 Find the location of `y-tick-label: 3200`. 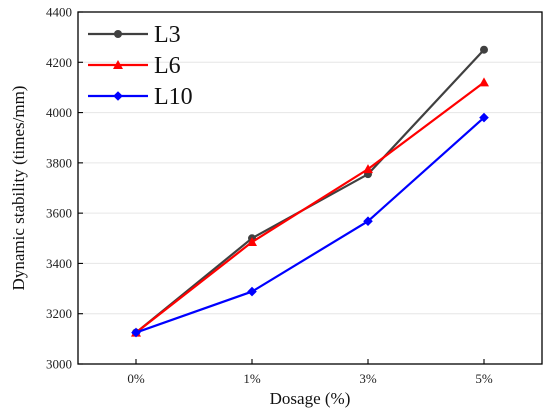

y-tick-label: 3200 is located at coordinates (59, 313).